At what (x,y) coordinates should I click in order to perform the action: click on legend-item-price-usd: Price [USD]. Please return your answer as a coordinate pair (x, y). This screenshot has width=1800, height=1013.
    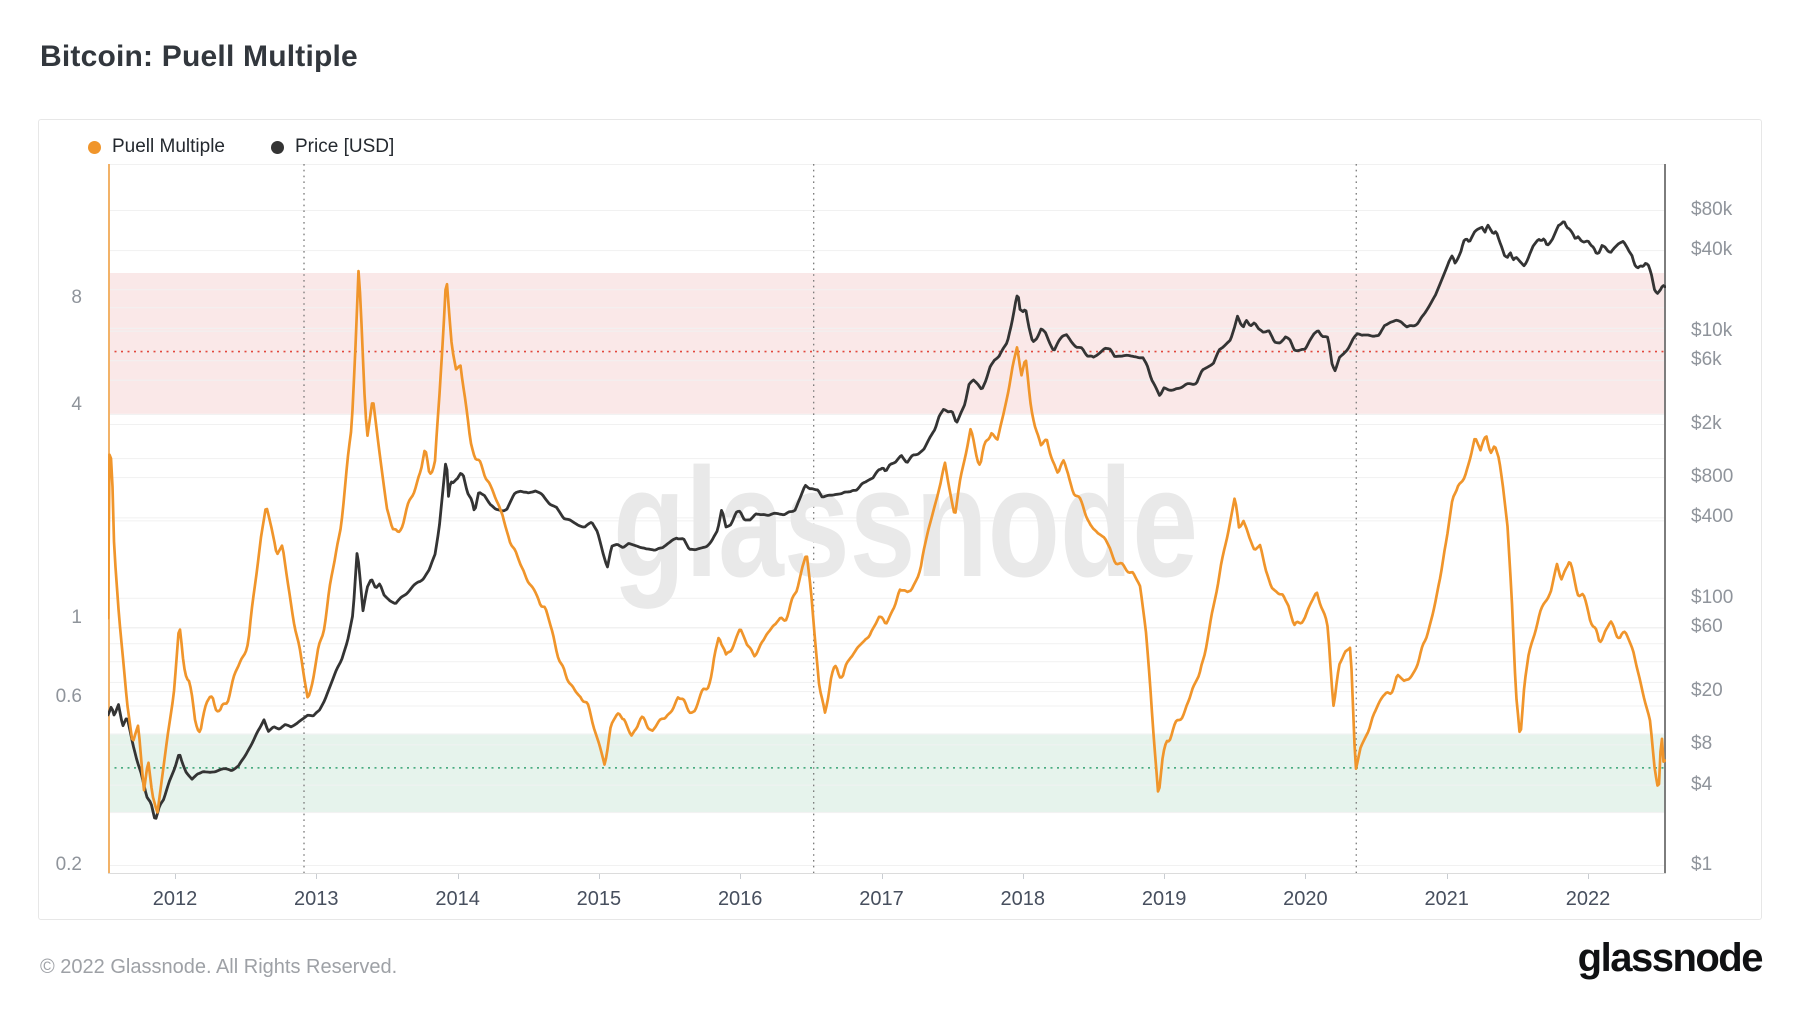
    Looking at the image, I should click on (332, 147).